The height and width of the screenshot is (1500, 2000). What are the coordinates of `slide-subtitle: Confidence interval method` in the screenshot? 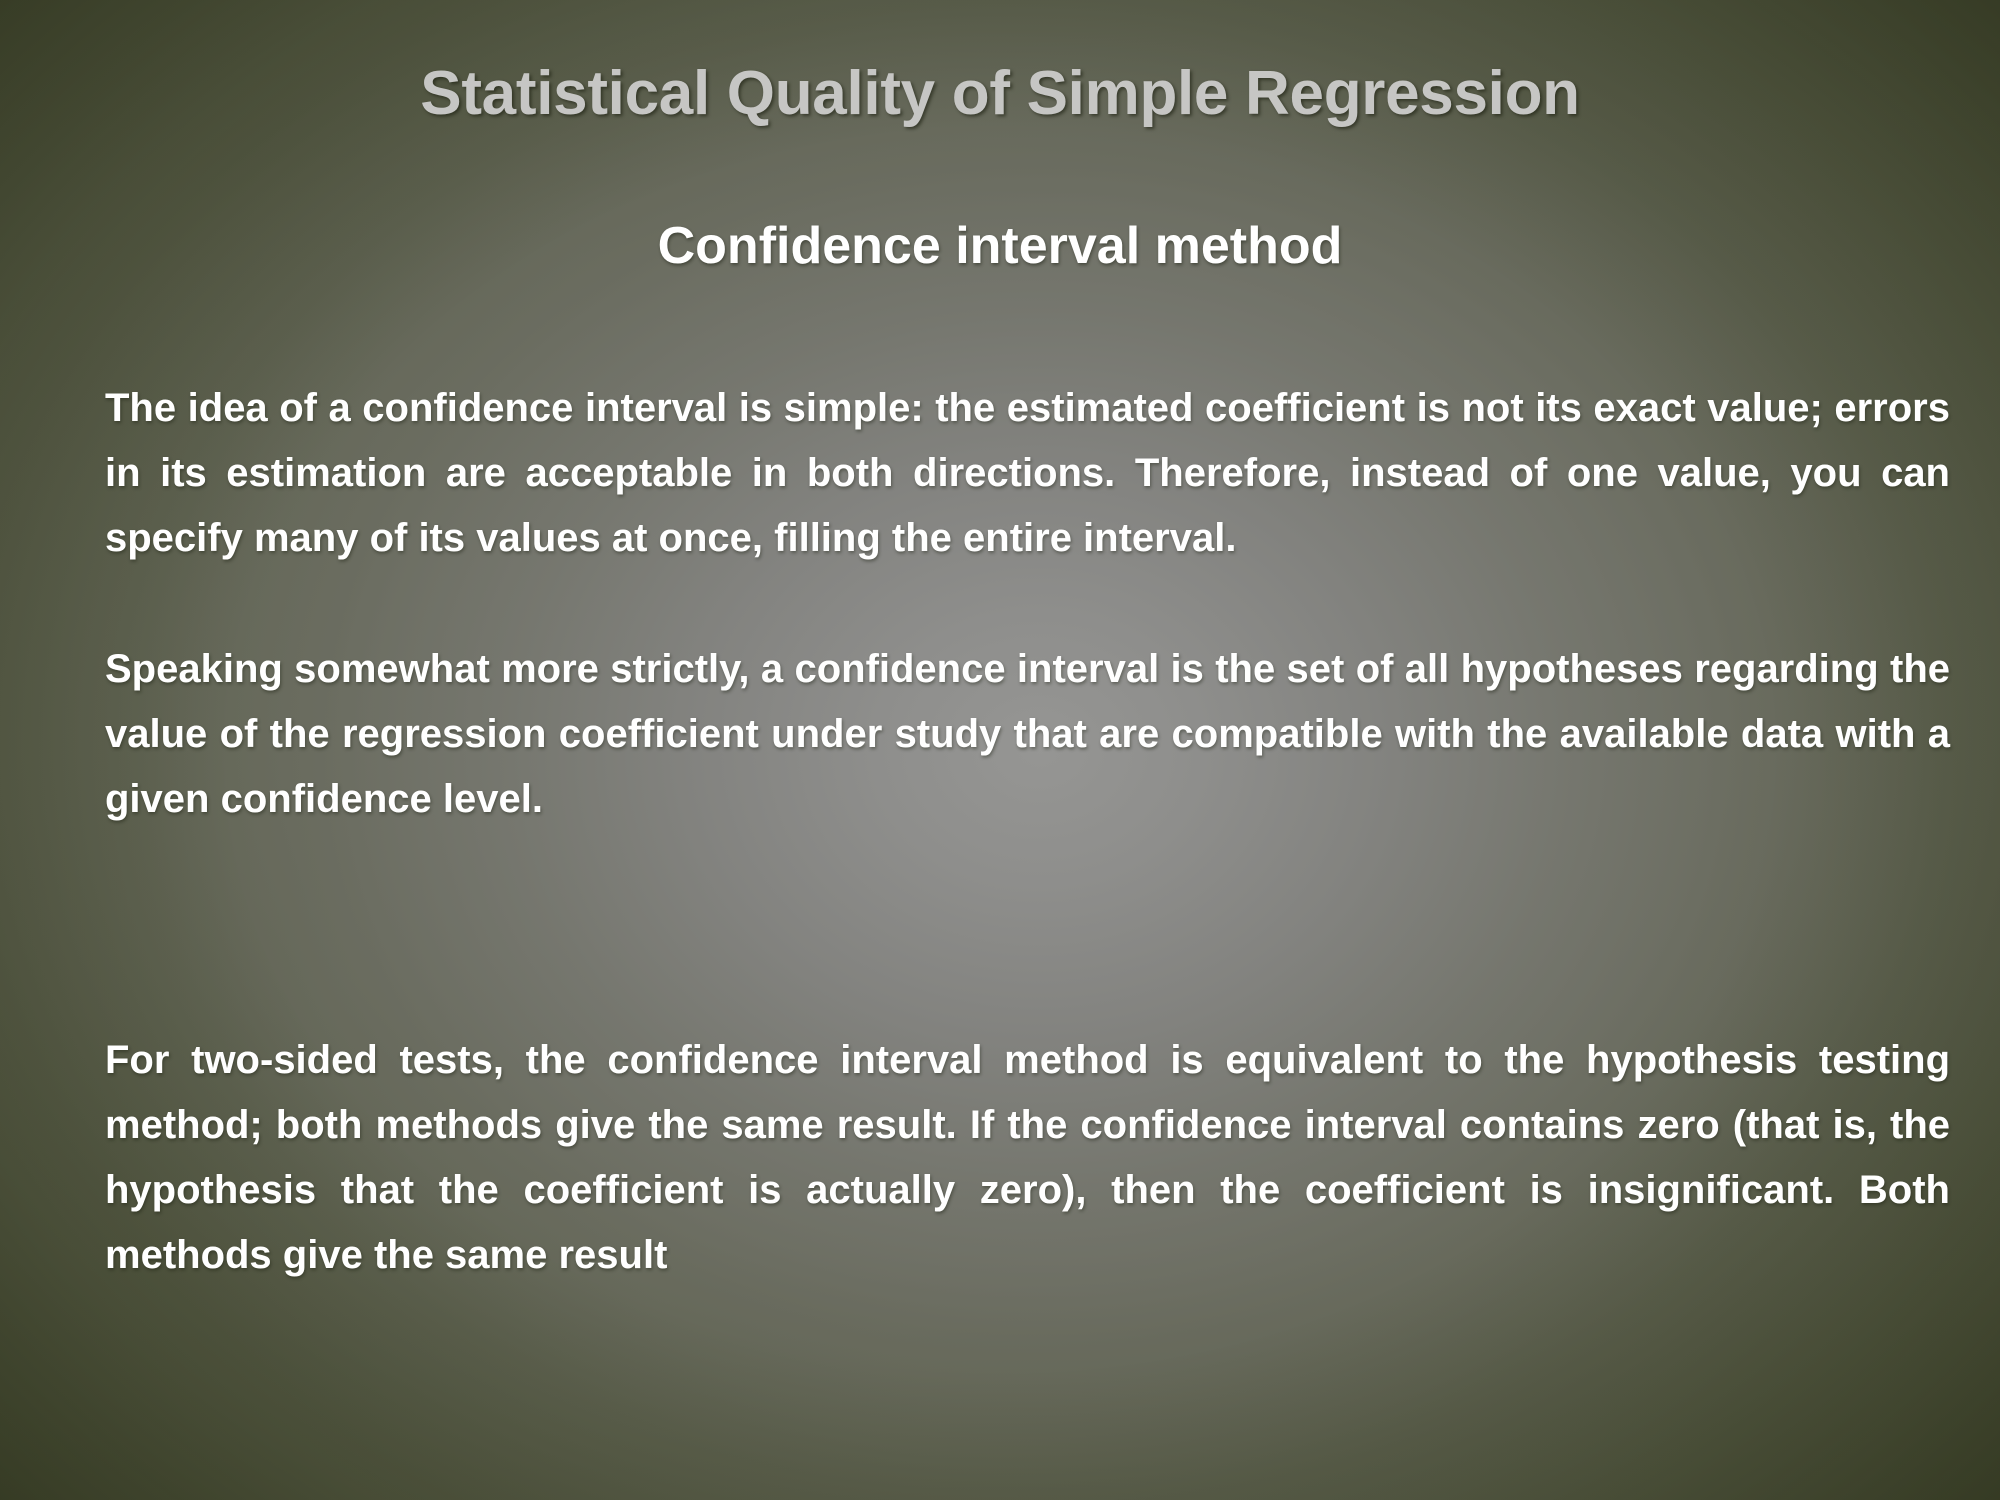 It's located at (1000, 246).